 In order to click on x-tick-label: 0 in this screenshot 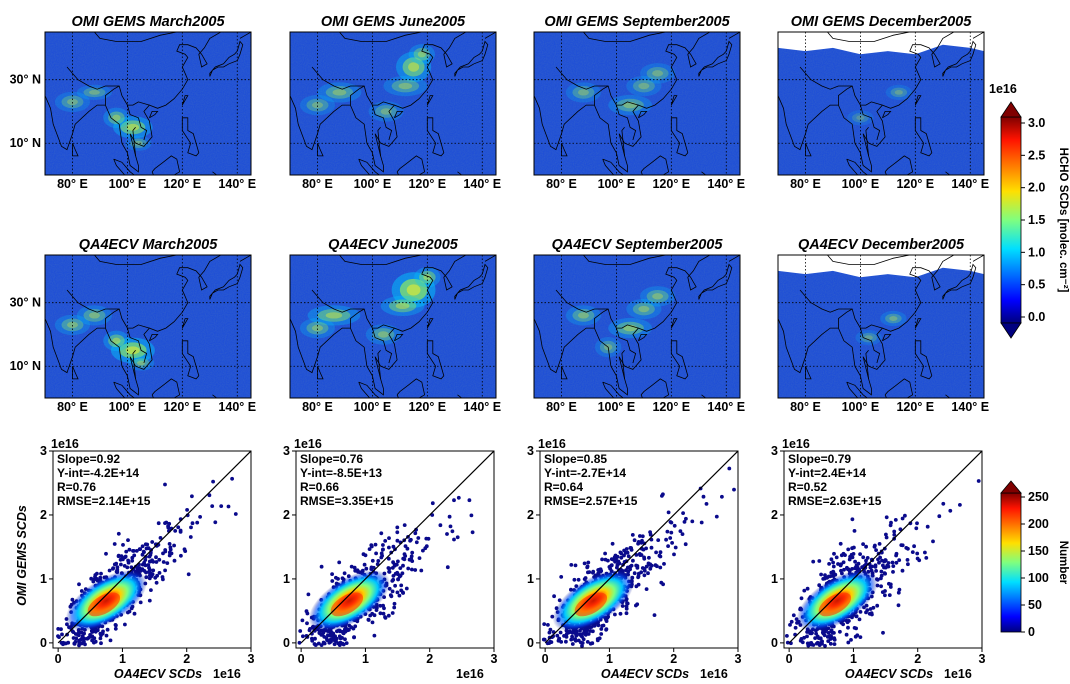, I will do `click(58, 659)`.